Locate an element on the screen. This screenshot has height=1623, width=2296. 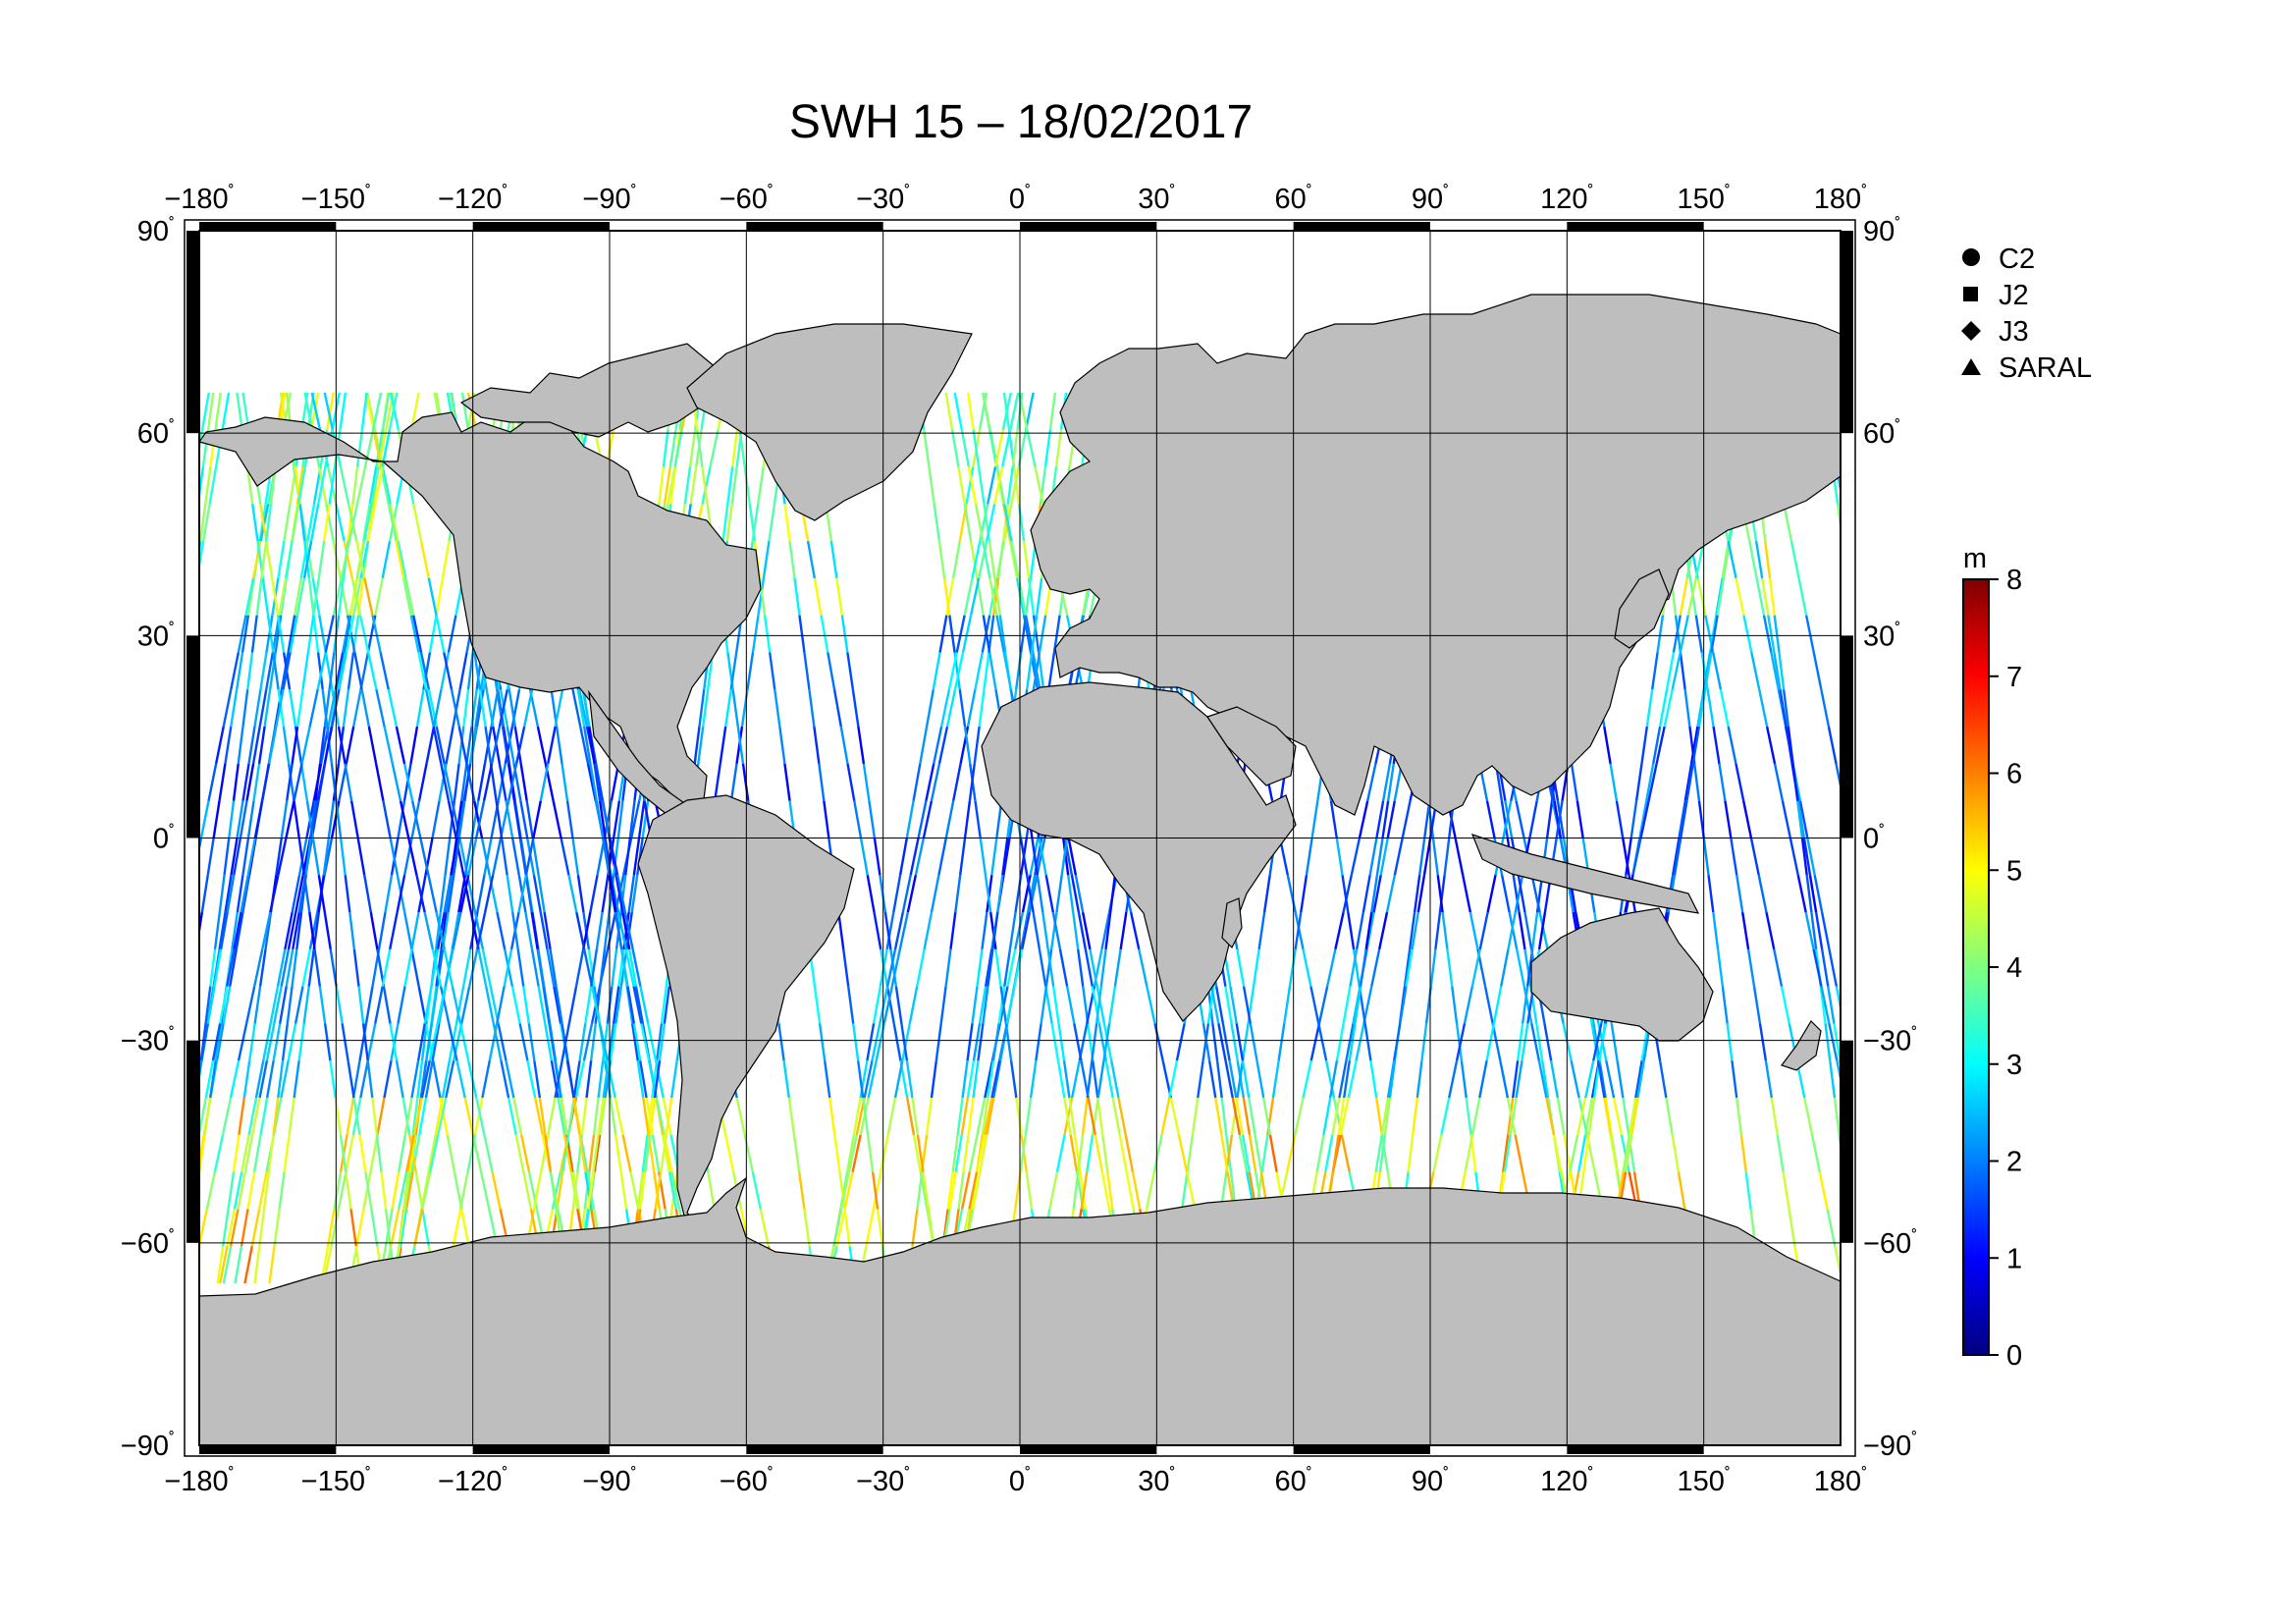
latitude-tick-label: −30˚ is located at coordinates (1890, 1041).